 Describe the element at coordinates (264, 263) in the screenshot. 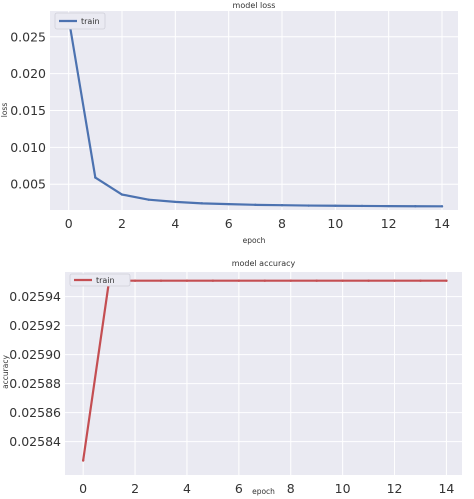

I see `chart-title: model accuracy` at that location.